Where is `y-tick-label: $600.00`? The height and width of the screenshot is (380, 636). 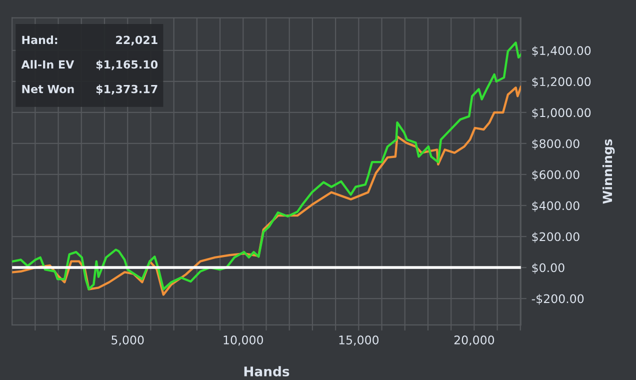
y-tick-label: $600.00 is located at coordinates (556, 175).